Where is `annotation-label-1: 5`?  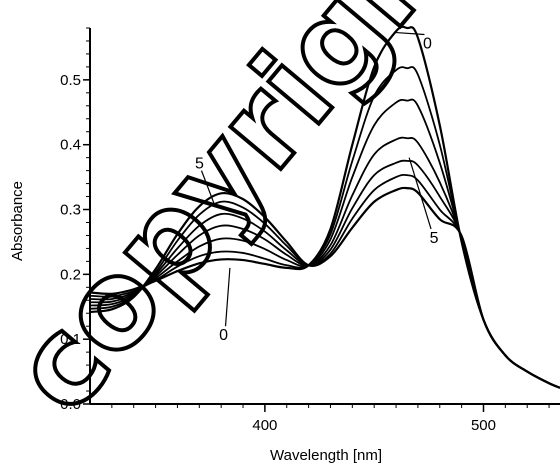
annotation-label-1: 5 is located at coordinates (434, 238).